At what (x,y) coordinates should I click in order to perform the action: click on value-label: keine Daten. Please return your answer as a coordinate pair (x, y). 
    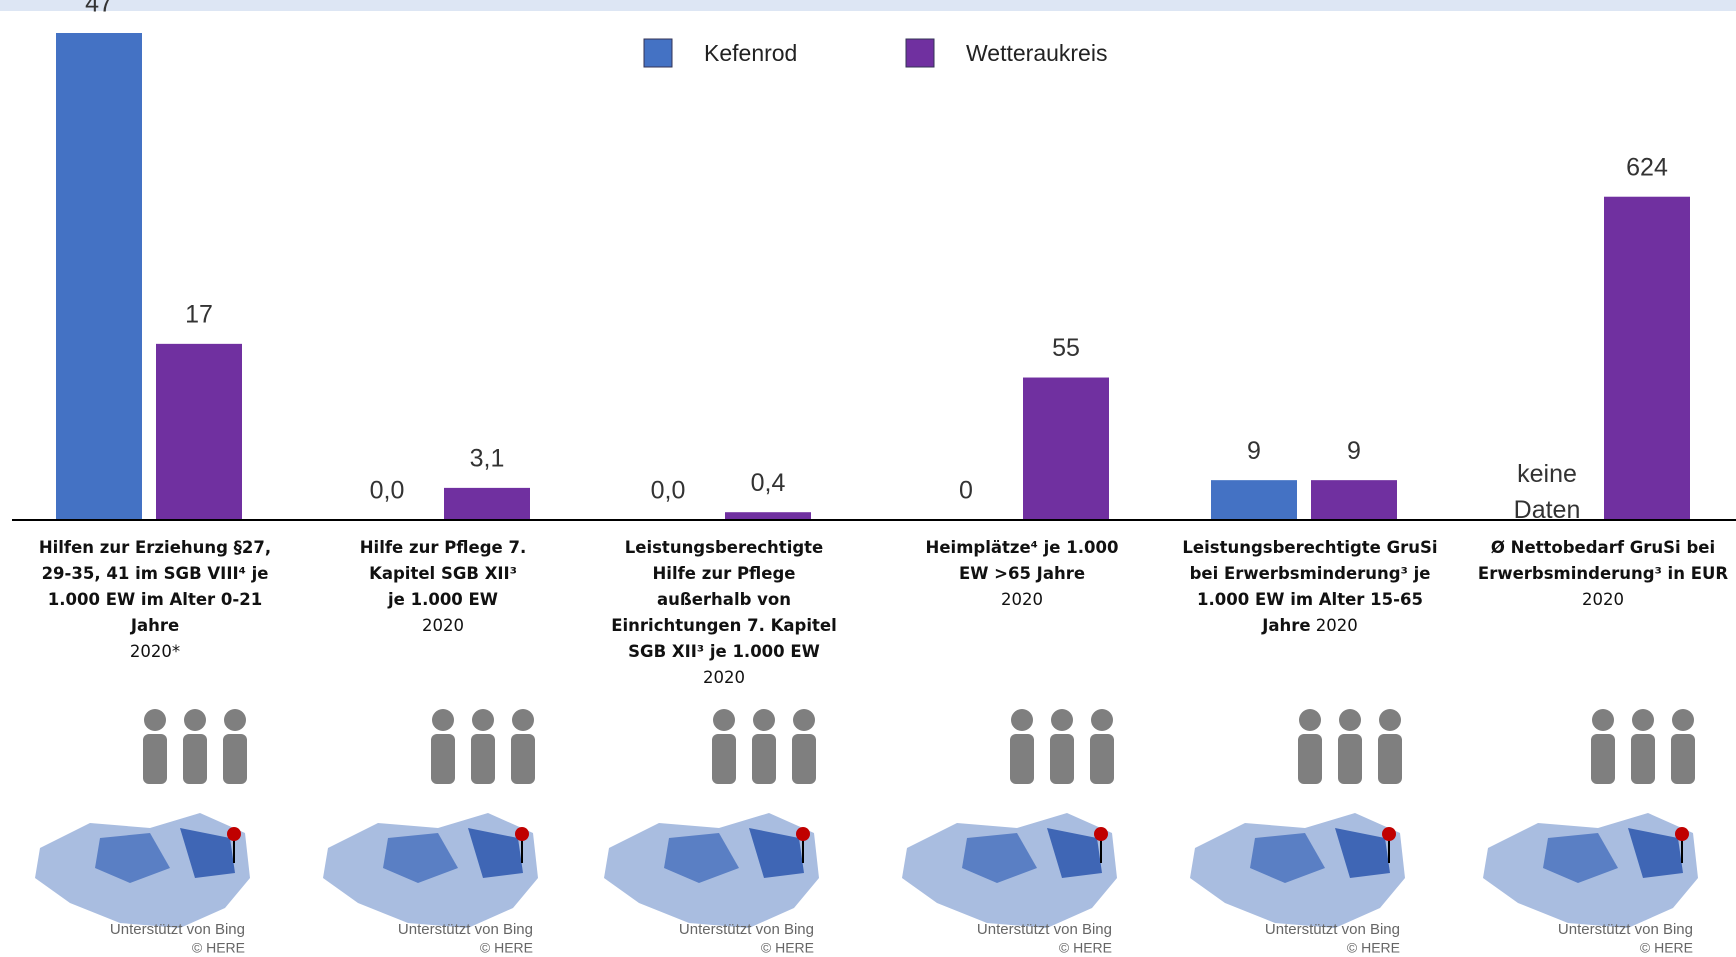
    Looking at the image, I should click on (1547, 492).